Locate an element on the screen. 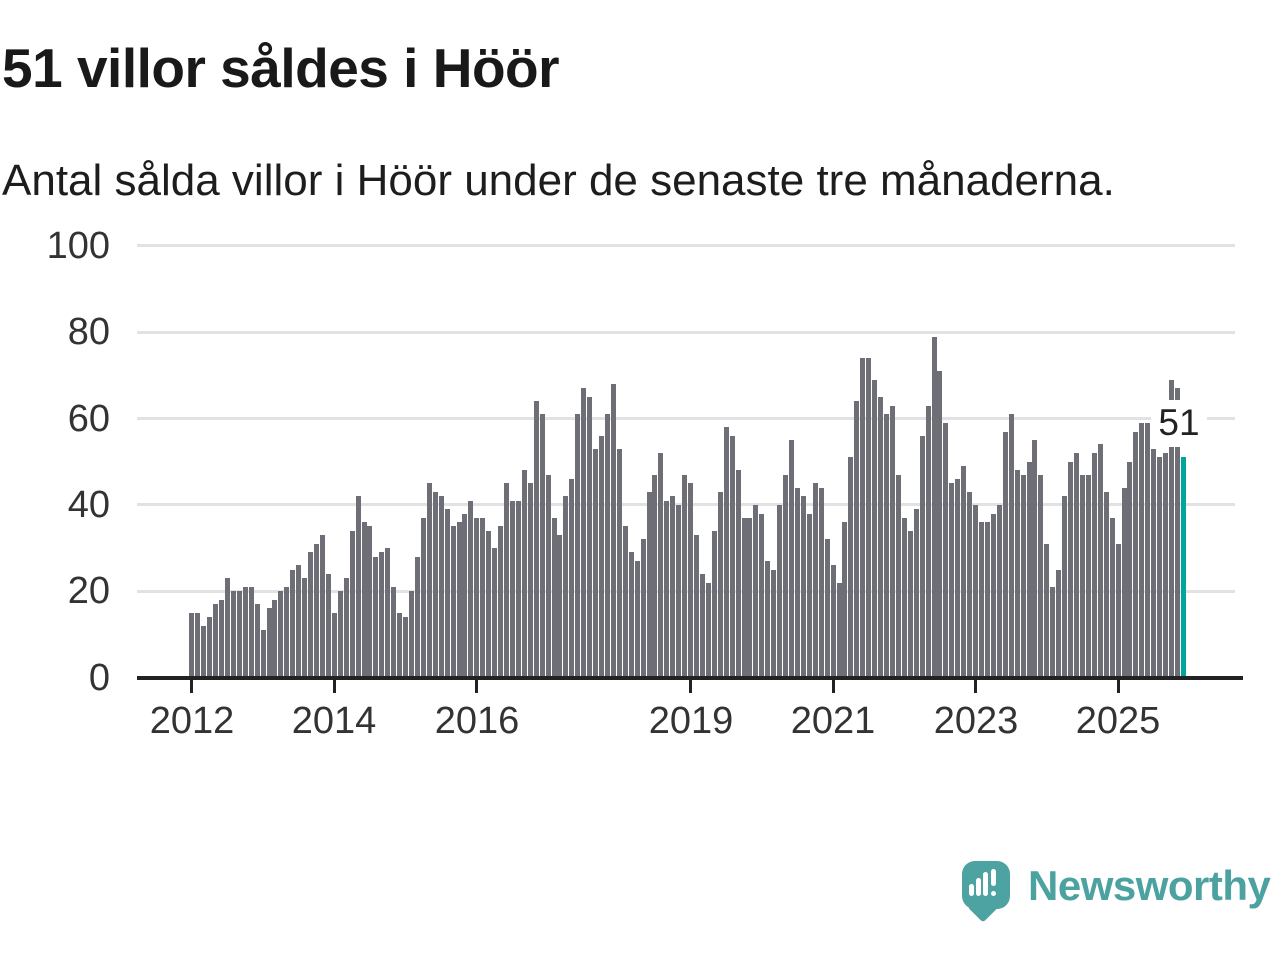 The width and height of the screenshot is (1280, 960). x-axis-line is located at coordinates (690, 678).